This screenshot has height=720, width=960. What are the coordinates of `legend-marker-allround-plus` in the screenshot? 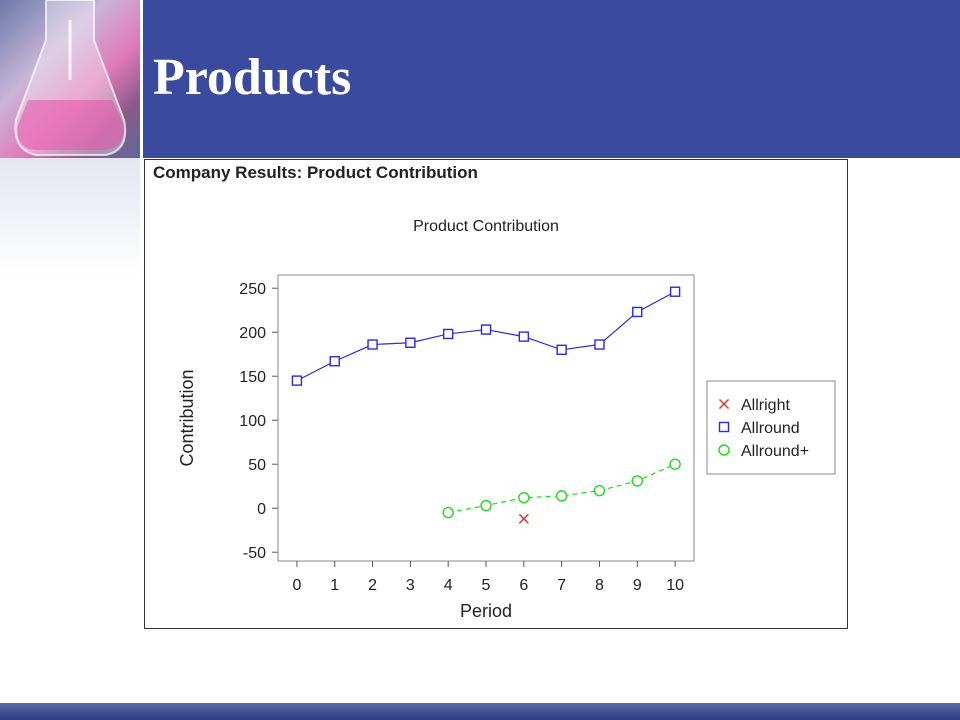 It's located at (724, 450).